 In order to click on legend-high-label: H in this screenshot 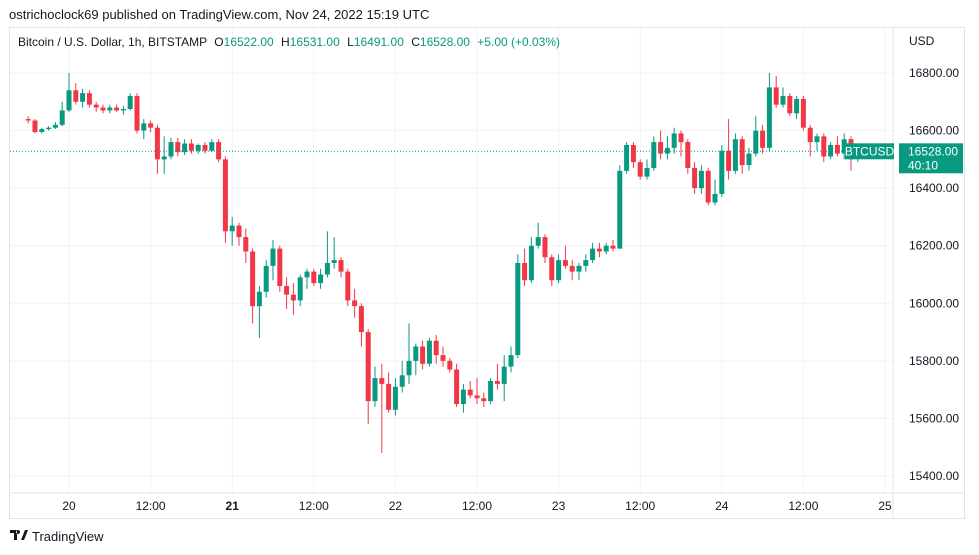, I will do `click(285, 42)`.